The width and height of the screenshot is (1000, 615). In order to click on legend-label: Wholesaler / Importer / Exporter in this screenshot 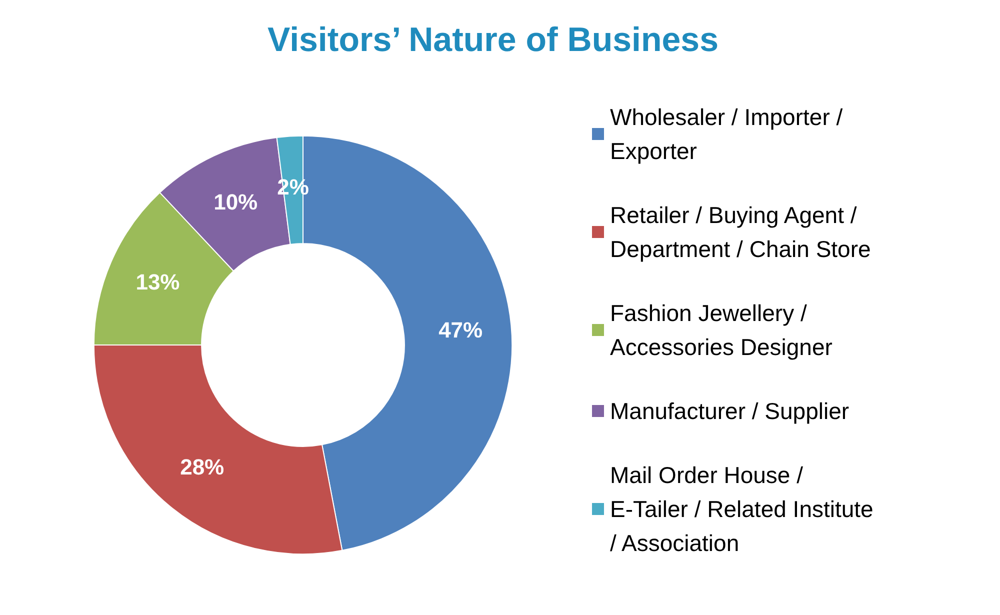, I will do `click(730, 134)`.